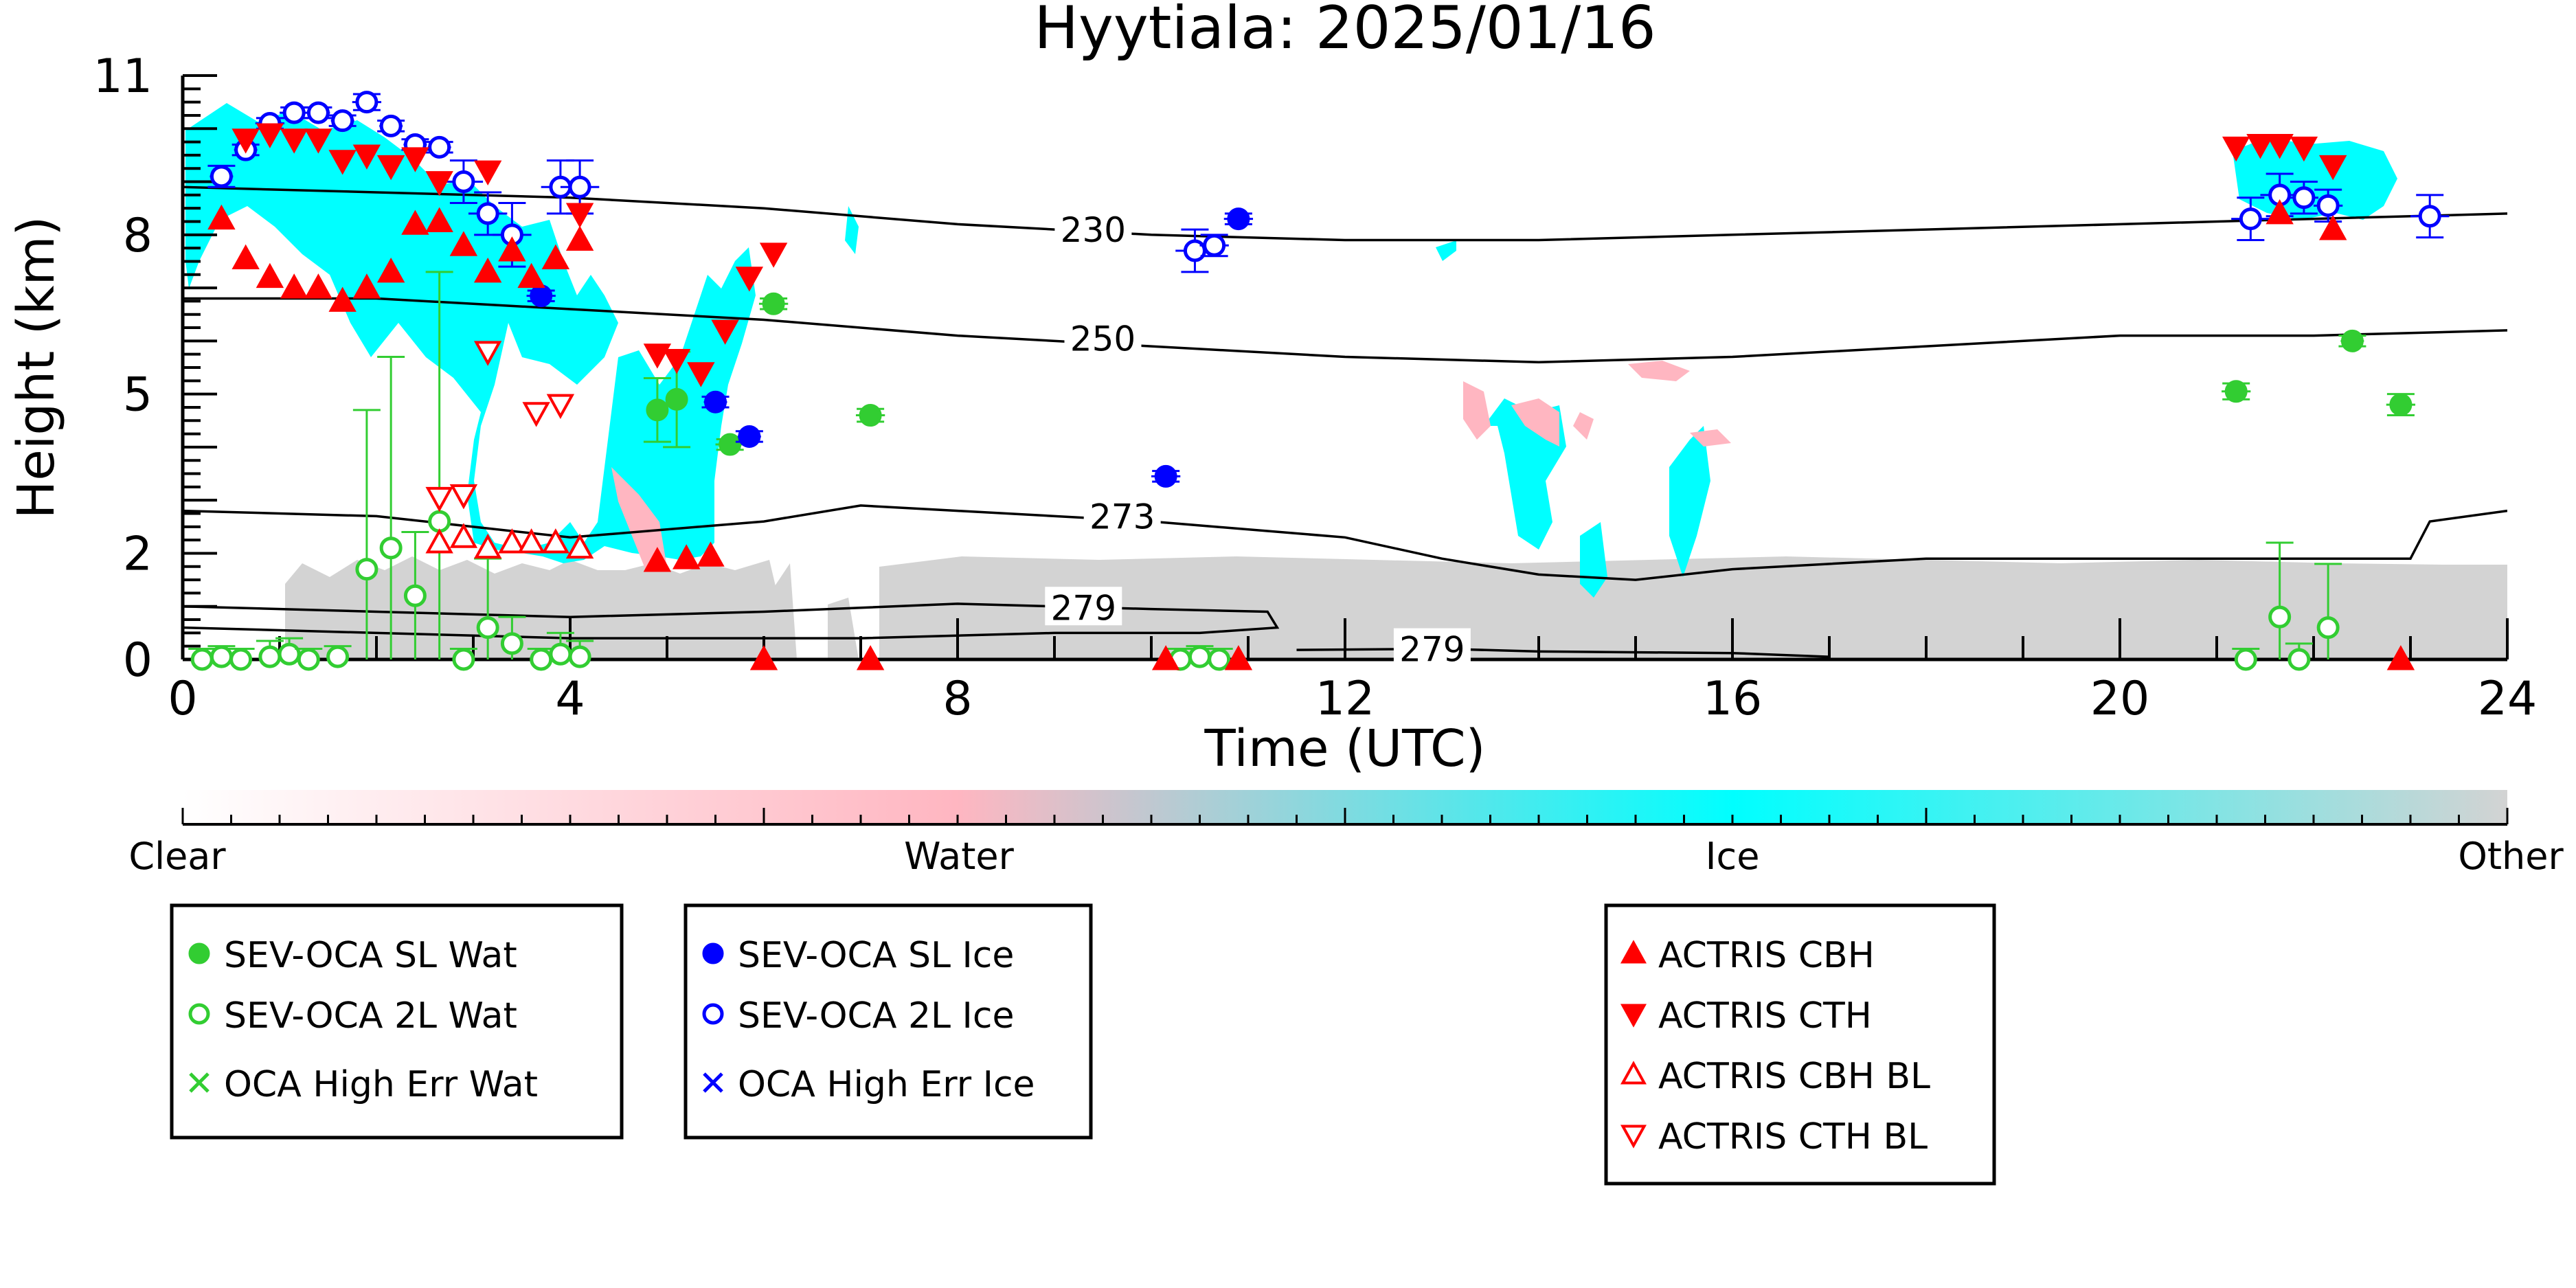 The width and height of the screenshot is (2576, 1288). Describe the element at coordinates (122, 76) in the screenshot. I see `y-tick-label: 11` at that location.